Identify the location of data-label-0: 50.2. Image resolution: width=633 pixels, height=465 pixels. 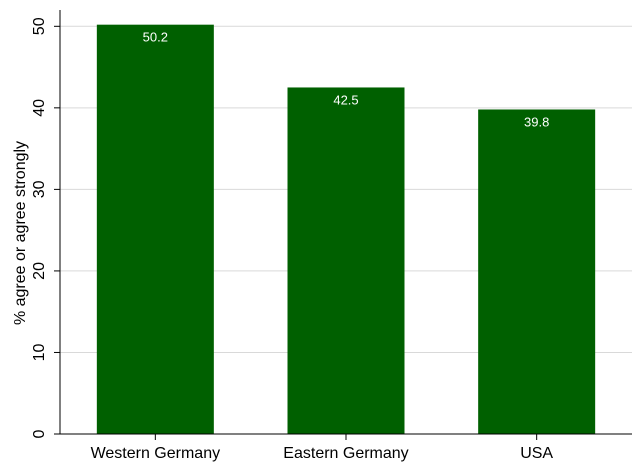
(155, 37).